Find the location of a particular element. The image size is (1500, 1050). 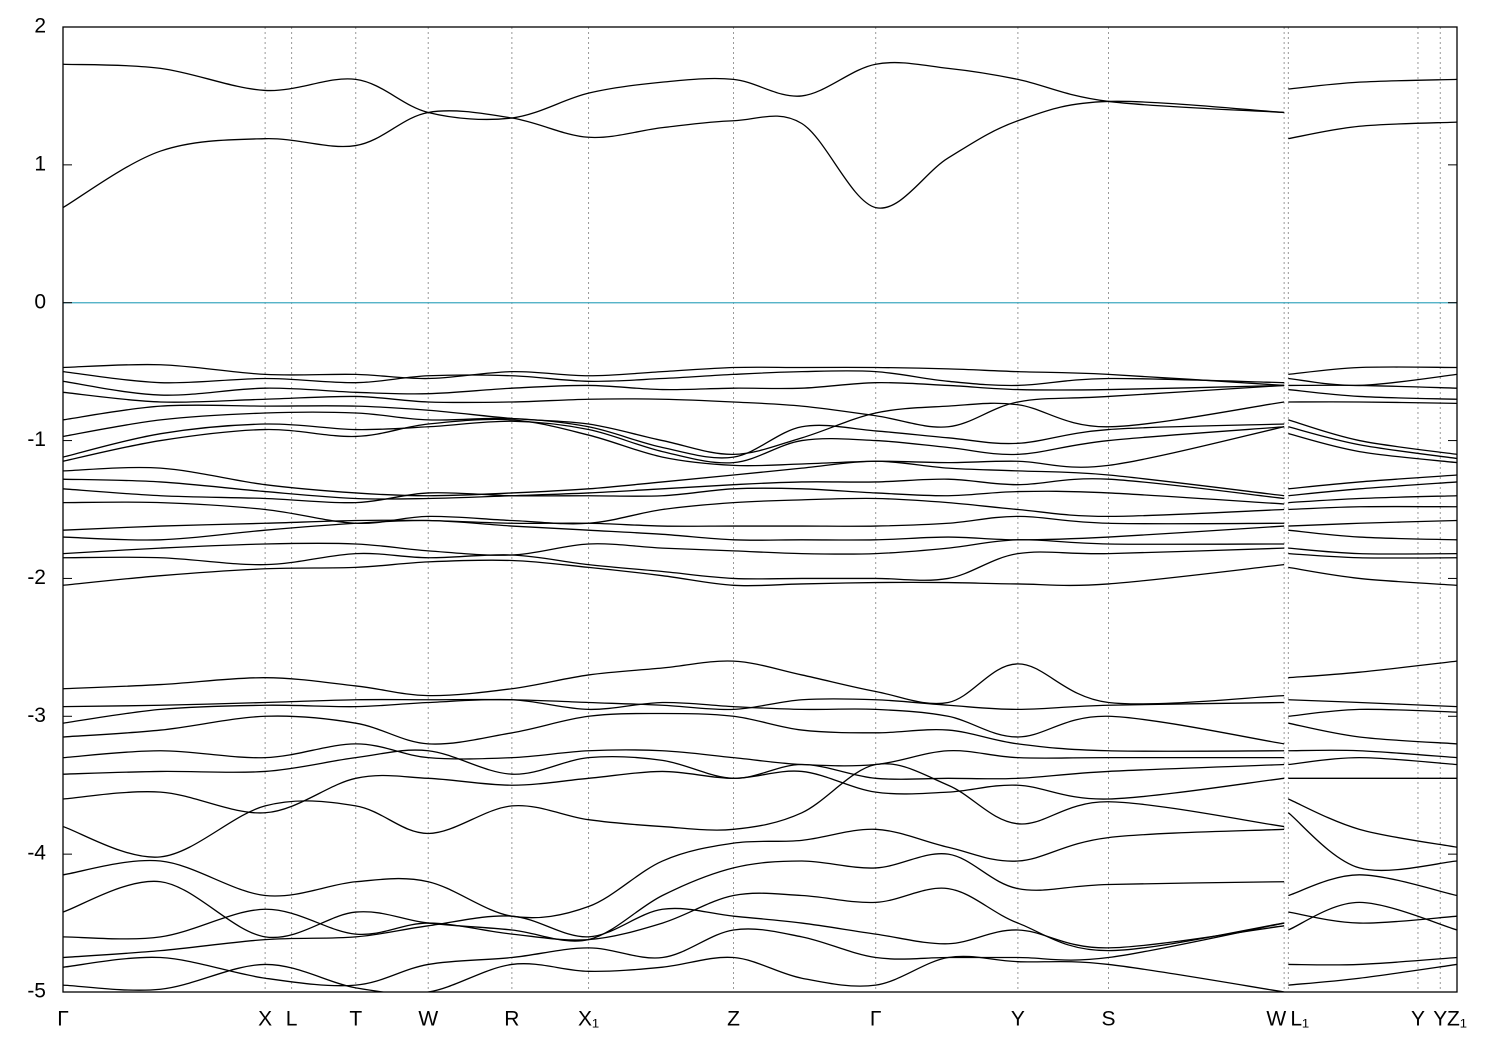

x-tick-label: L₁ is located at coordinates (1299, 1019).